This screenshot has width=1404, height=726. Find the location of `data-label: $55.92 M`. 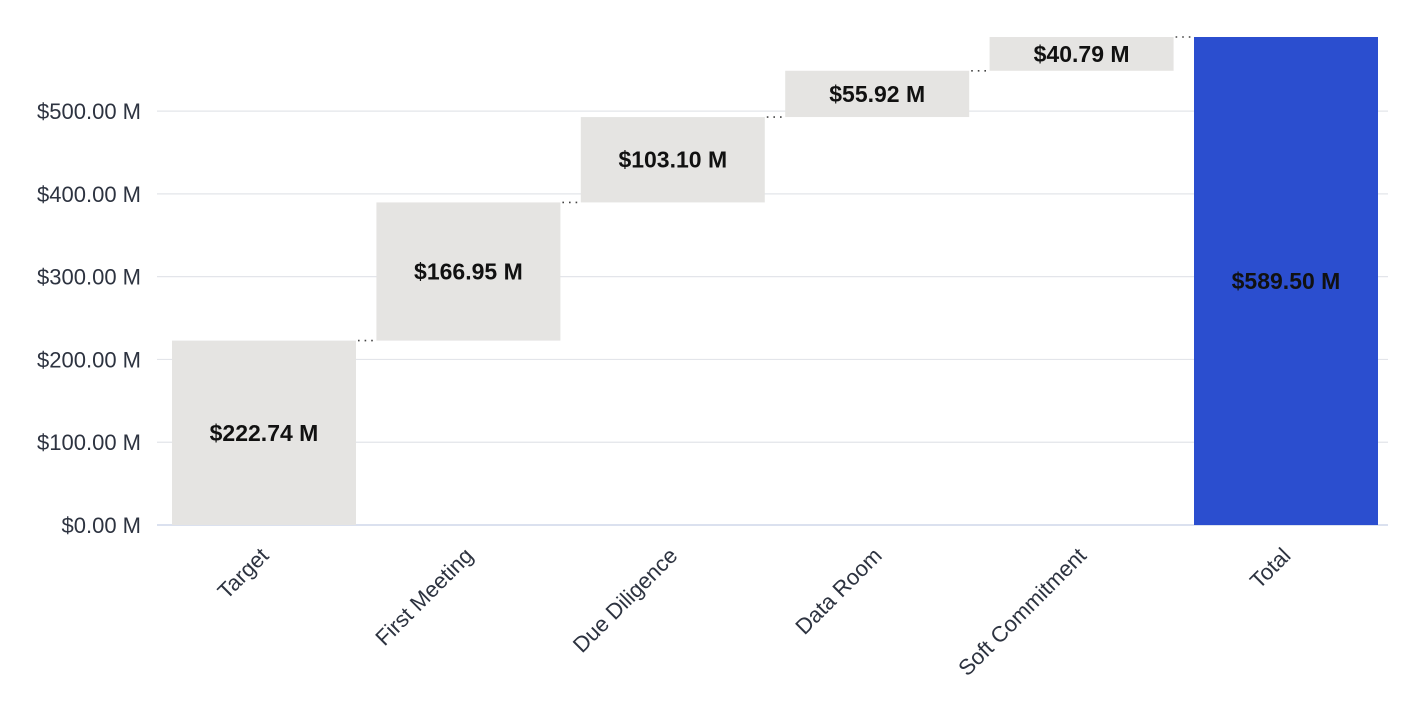

data-label: $55.92 M is located at coordinates (877, 94).